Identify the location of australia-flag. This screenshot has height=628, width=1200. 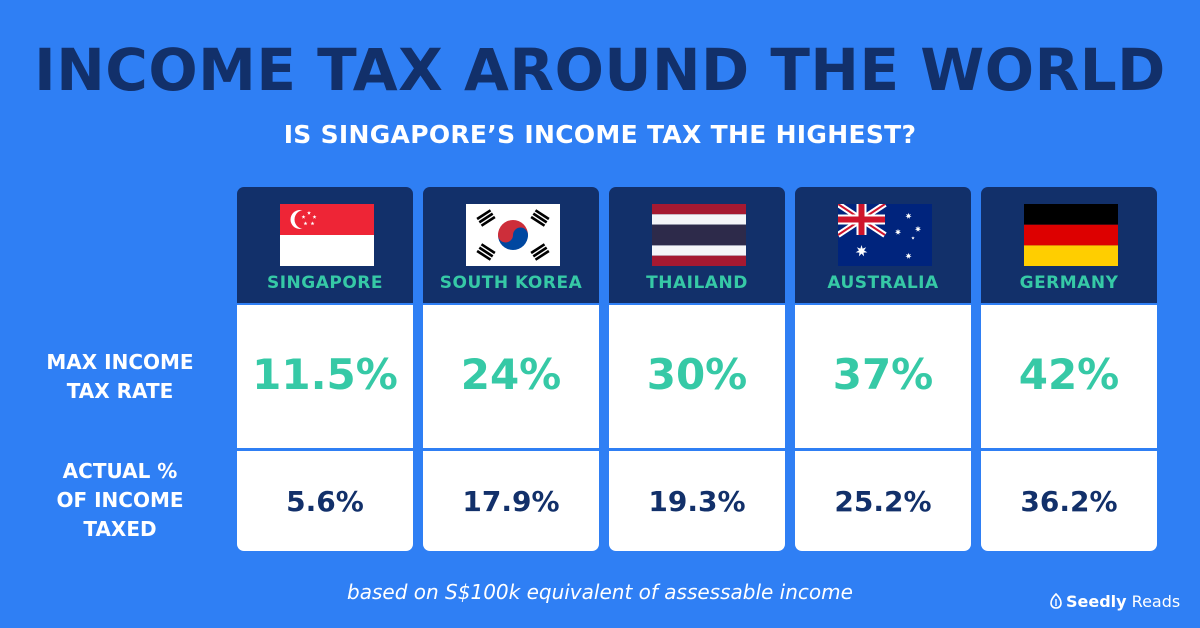
(885, 235).